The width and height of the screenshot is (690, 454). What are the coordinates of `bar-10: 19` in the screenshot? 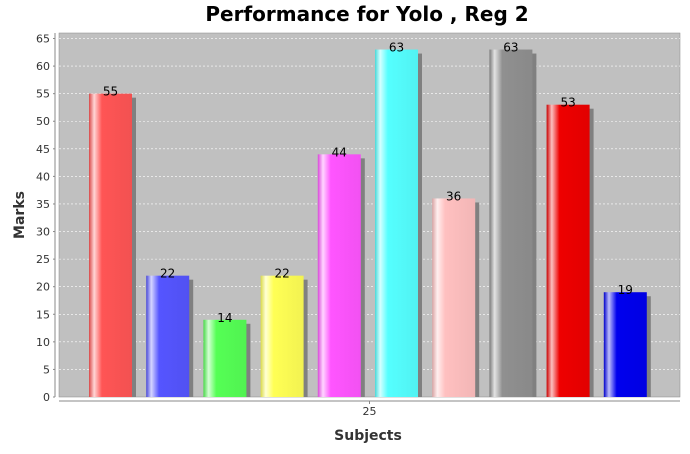 It's located at (627, 340).